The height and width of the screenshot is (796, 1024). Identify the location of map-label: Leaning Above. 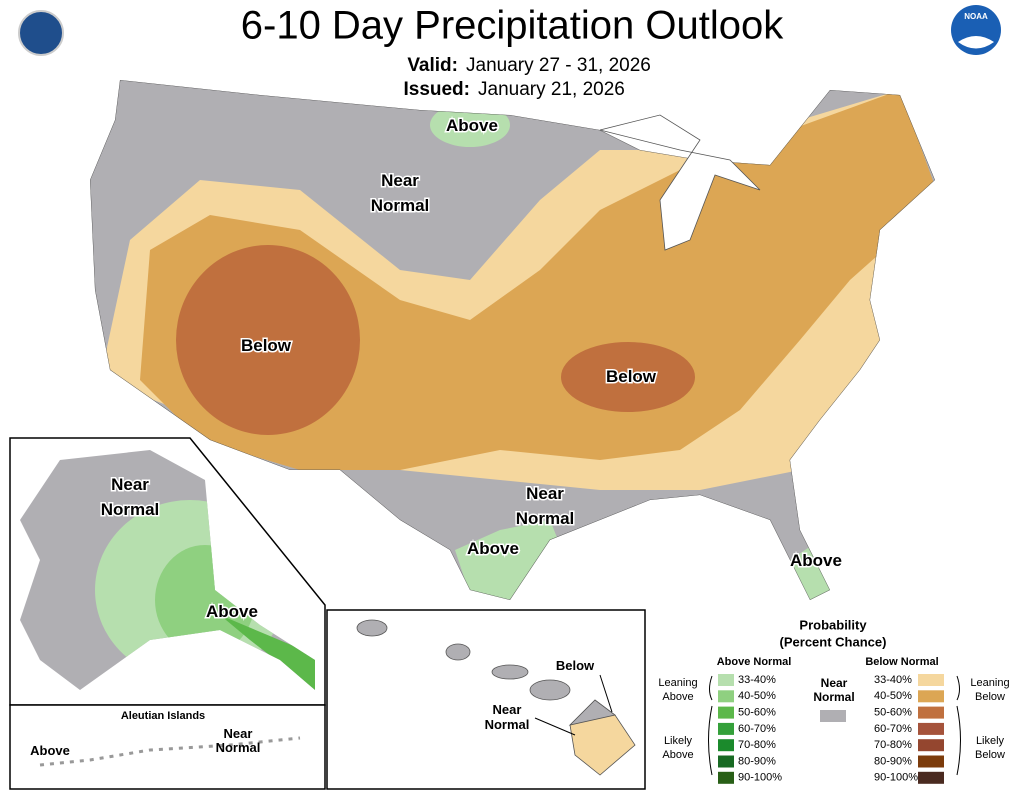
(677, 690).